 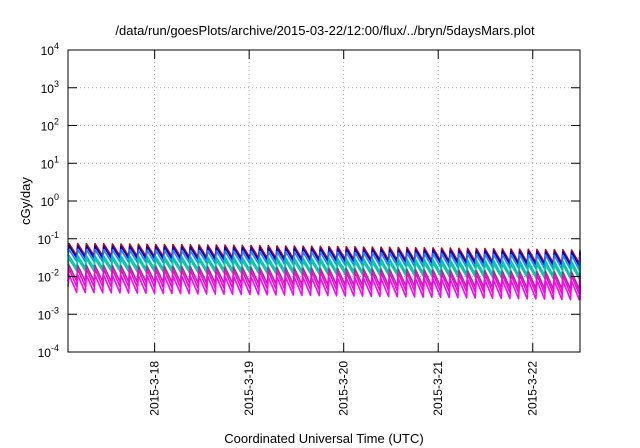 I want to click on y-tick-label: 10⁴, so click(x=50, y=49).